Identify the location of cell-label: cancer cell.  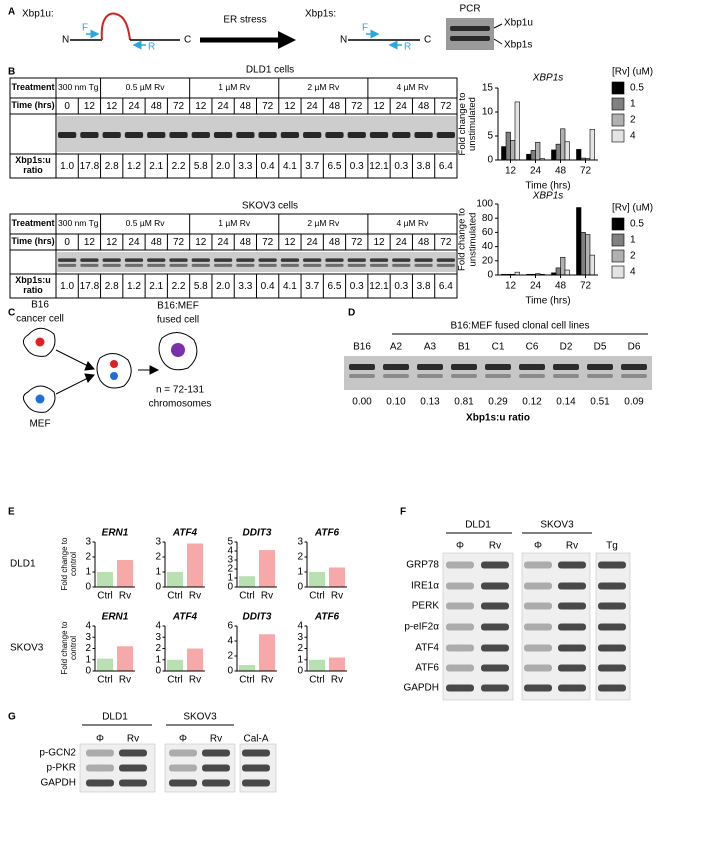
(40, 319).